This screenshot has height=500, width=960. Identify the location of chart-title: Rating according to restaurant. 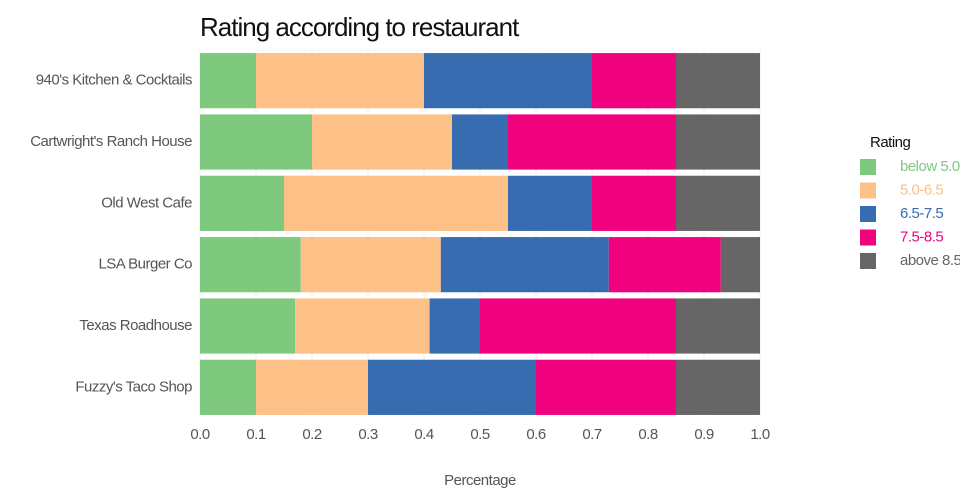
(360, 27).